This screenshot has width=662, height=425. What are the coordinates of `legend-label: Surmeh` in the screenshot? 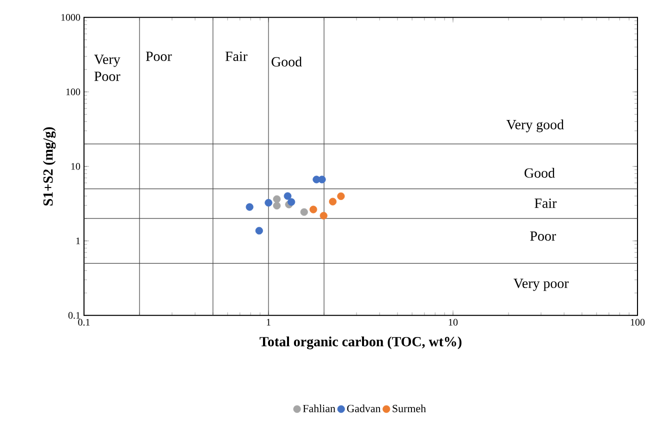 It's located at (409, 408).